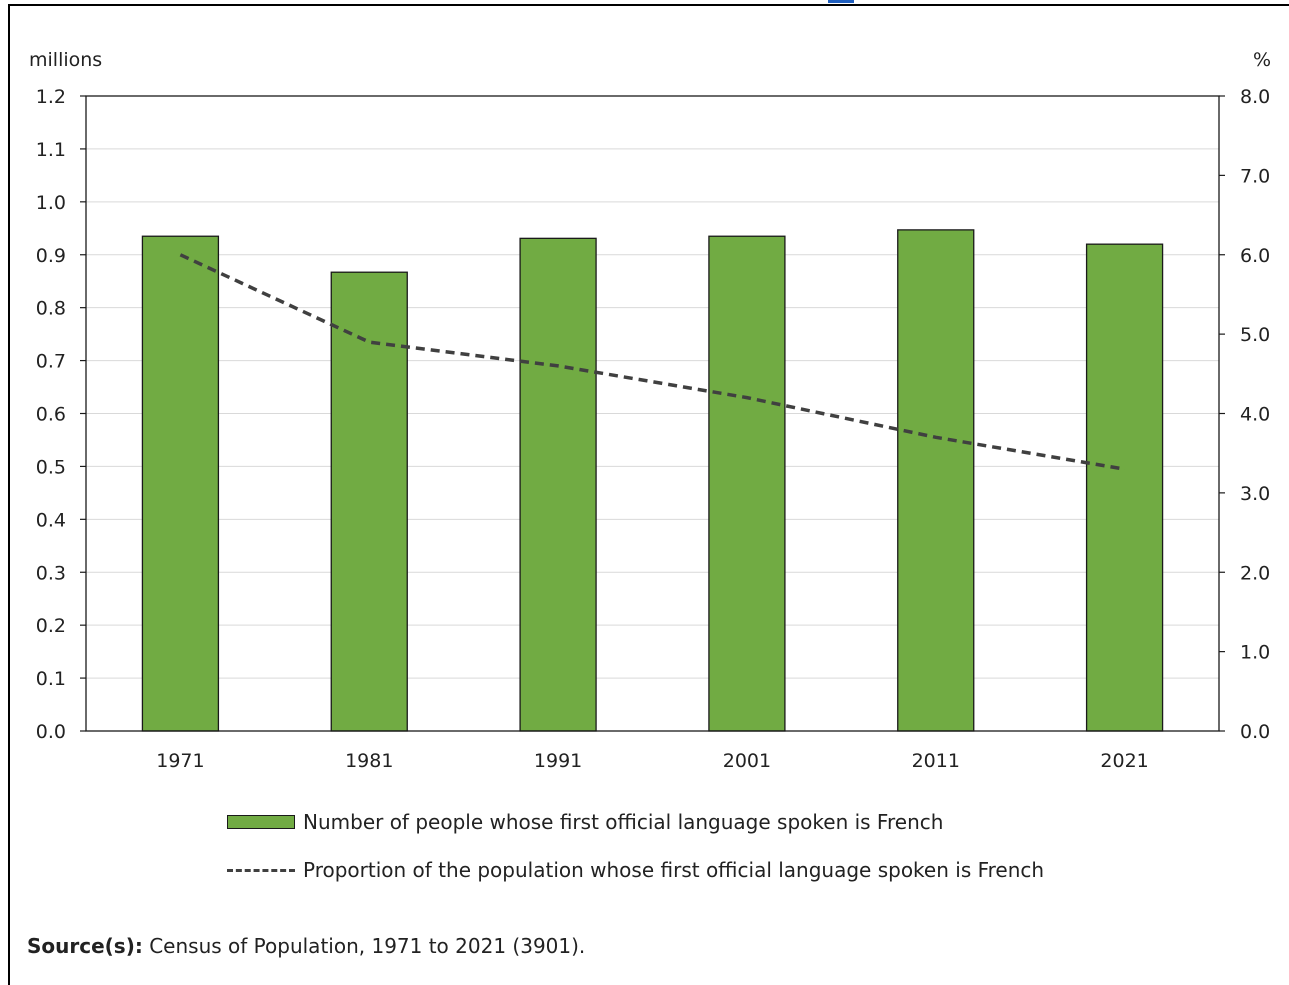 The width and height of the screenshot is (1289, 985). I want to click on y-left-tick-label: 1.2, so click(51, 97).